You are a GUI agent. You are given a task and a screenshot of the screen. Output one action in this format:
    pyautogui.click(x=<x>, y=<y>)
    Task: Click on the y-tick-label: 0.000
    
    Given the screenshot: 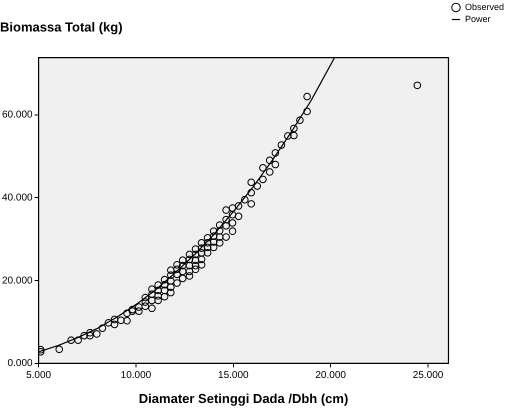 What is the action you would take?
    pyautogui.click(x=21, y=364)
    